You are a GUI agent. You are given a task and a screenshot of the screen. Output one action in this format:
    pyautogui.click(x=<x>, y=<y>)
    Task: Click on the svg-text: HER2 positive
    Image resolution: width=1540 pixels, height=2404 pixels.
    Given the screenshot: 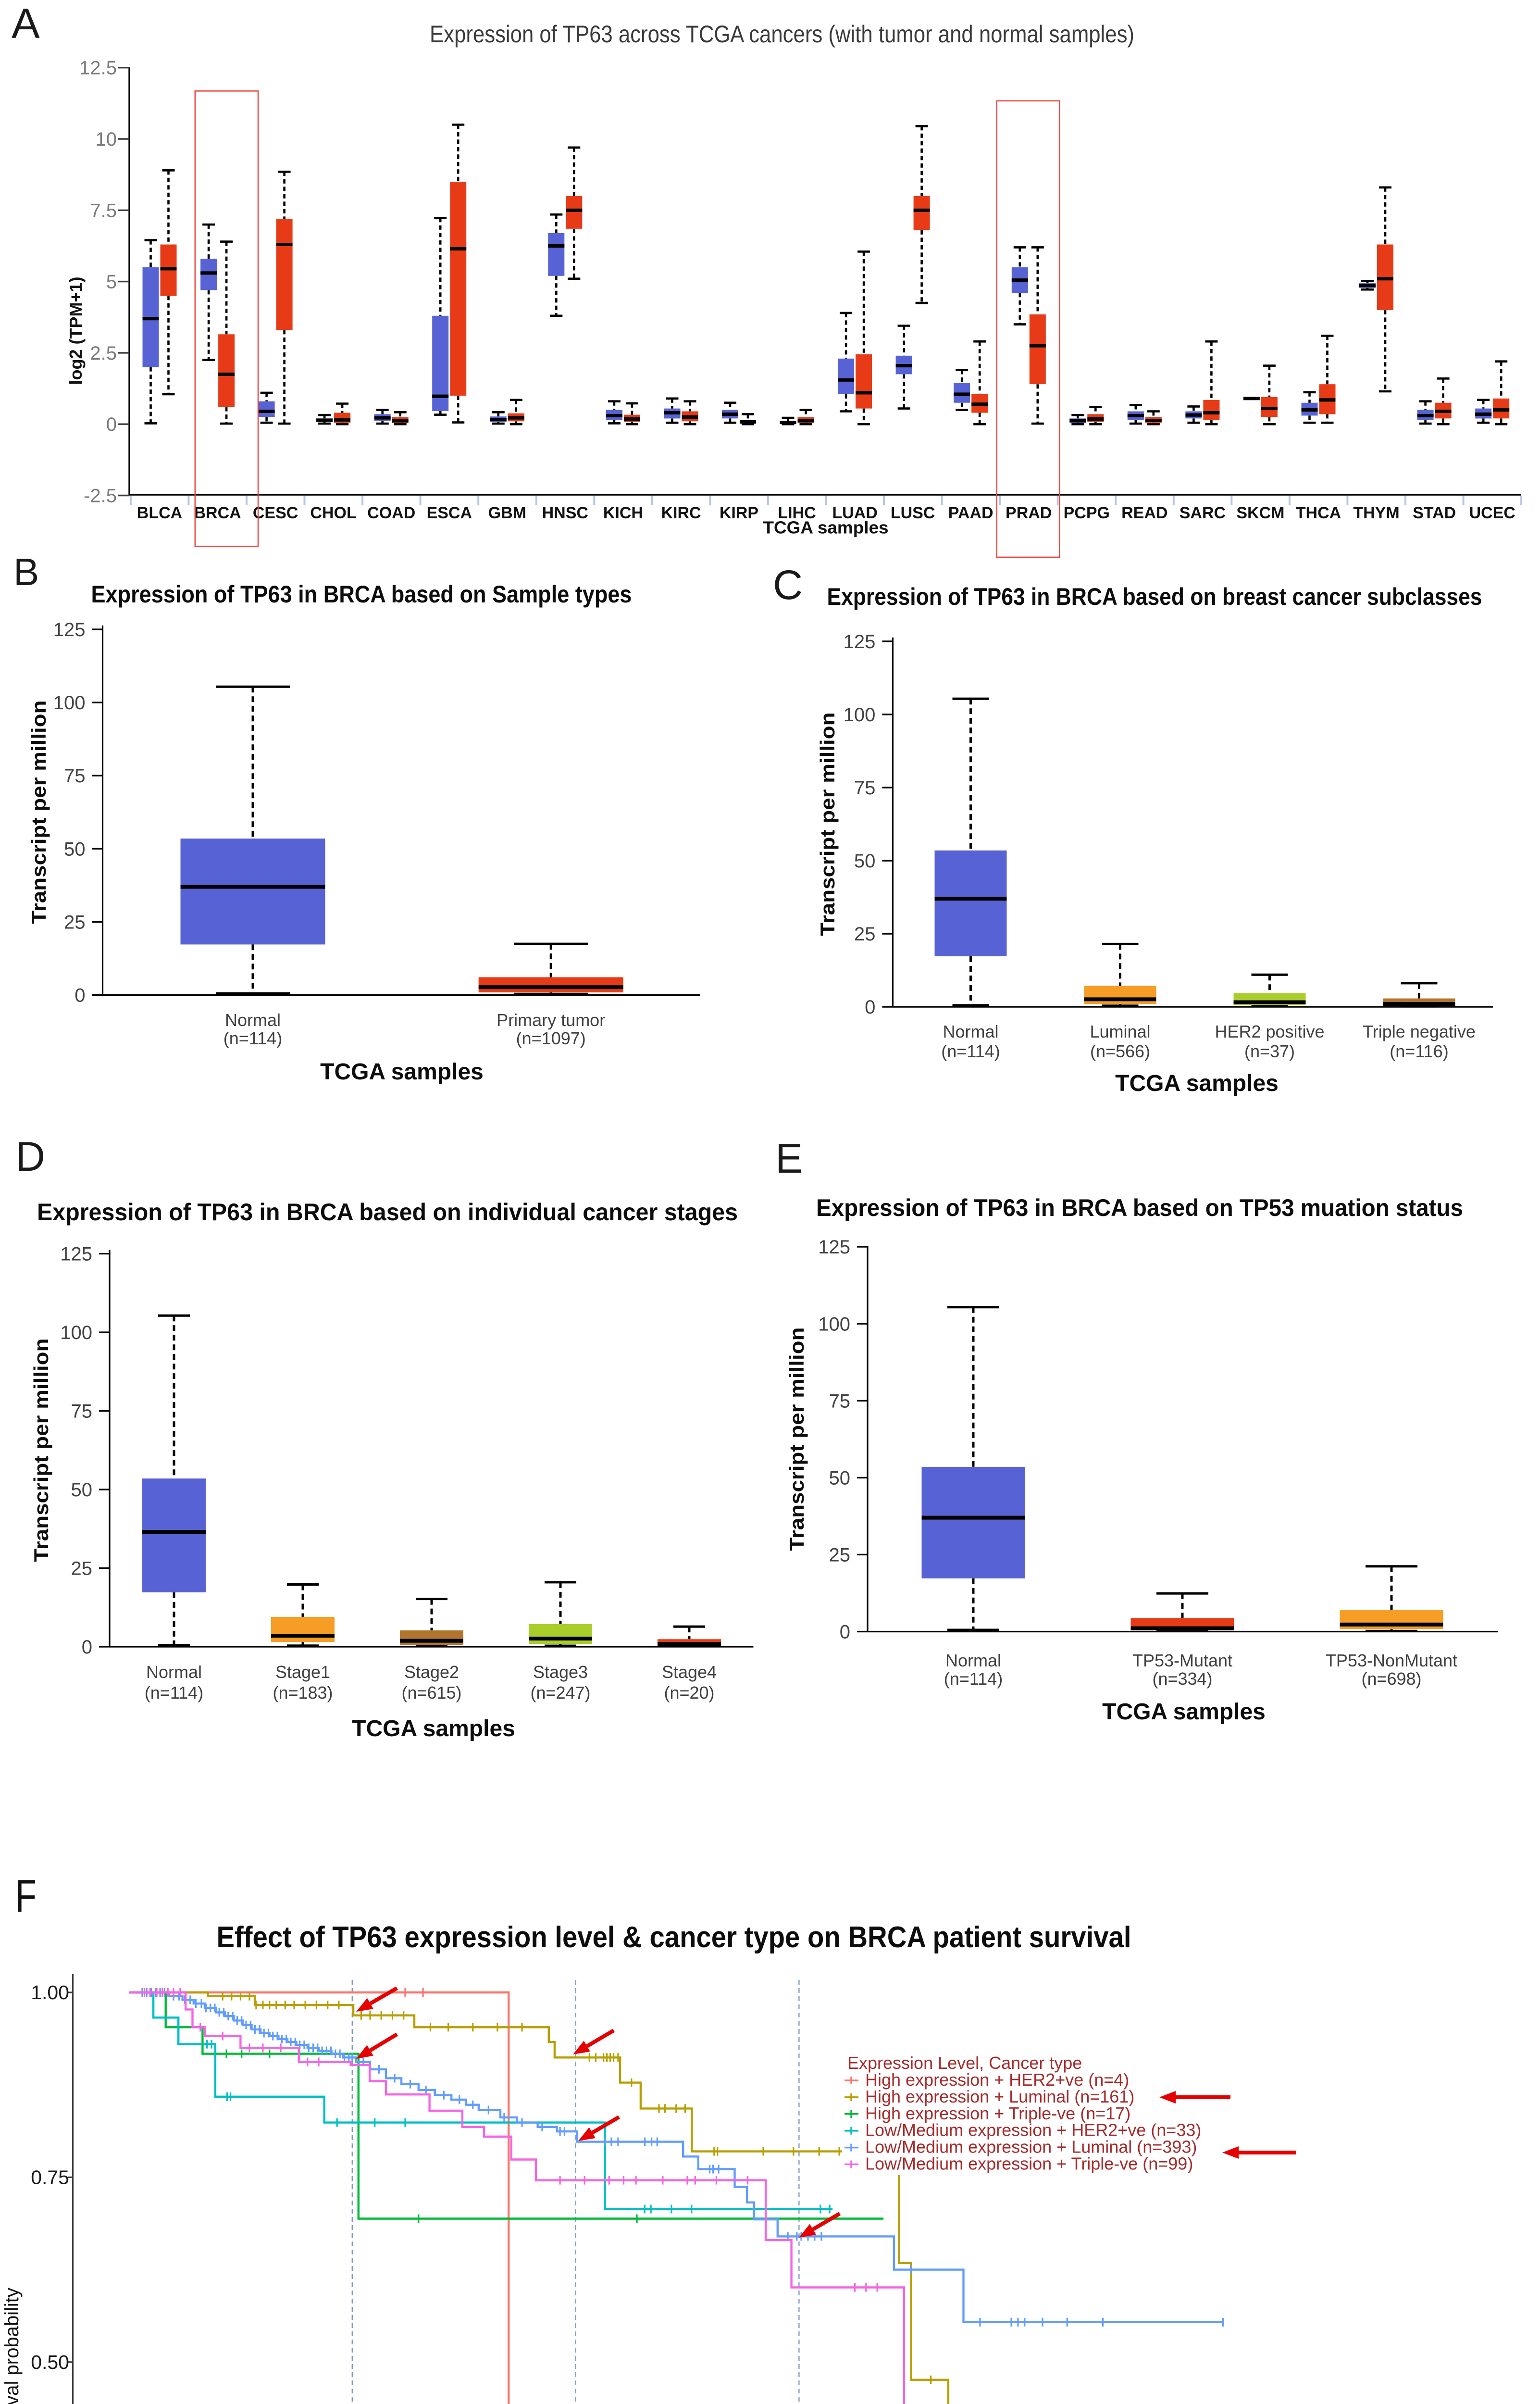 What is the action you would take?
    pyautogui.click(x=1269, y=1031)
    